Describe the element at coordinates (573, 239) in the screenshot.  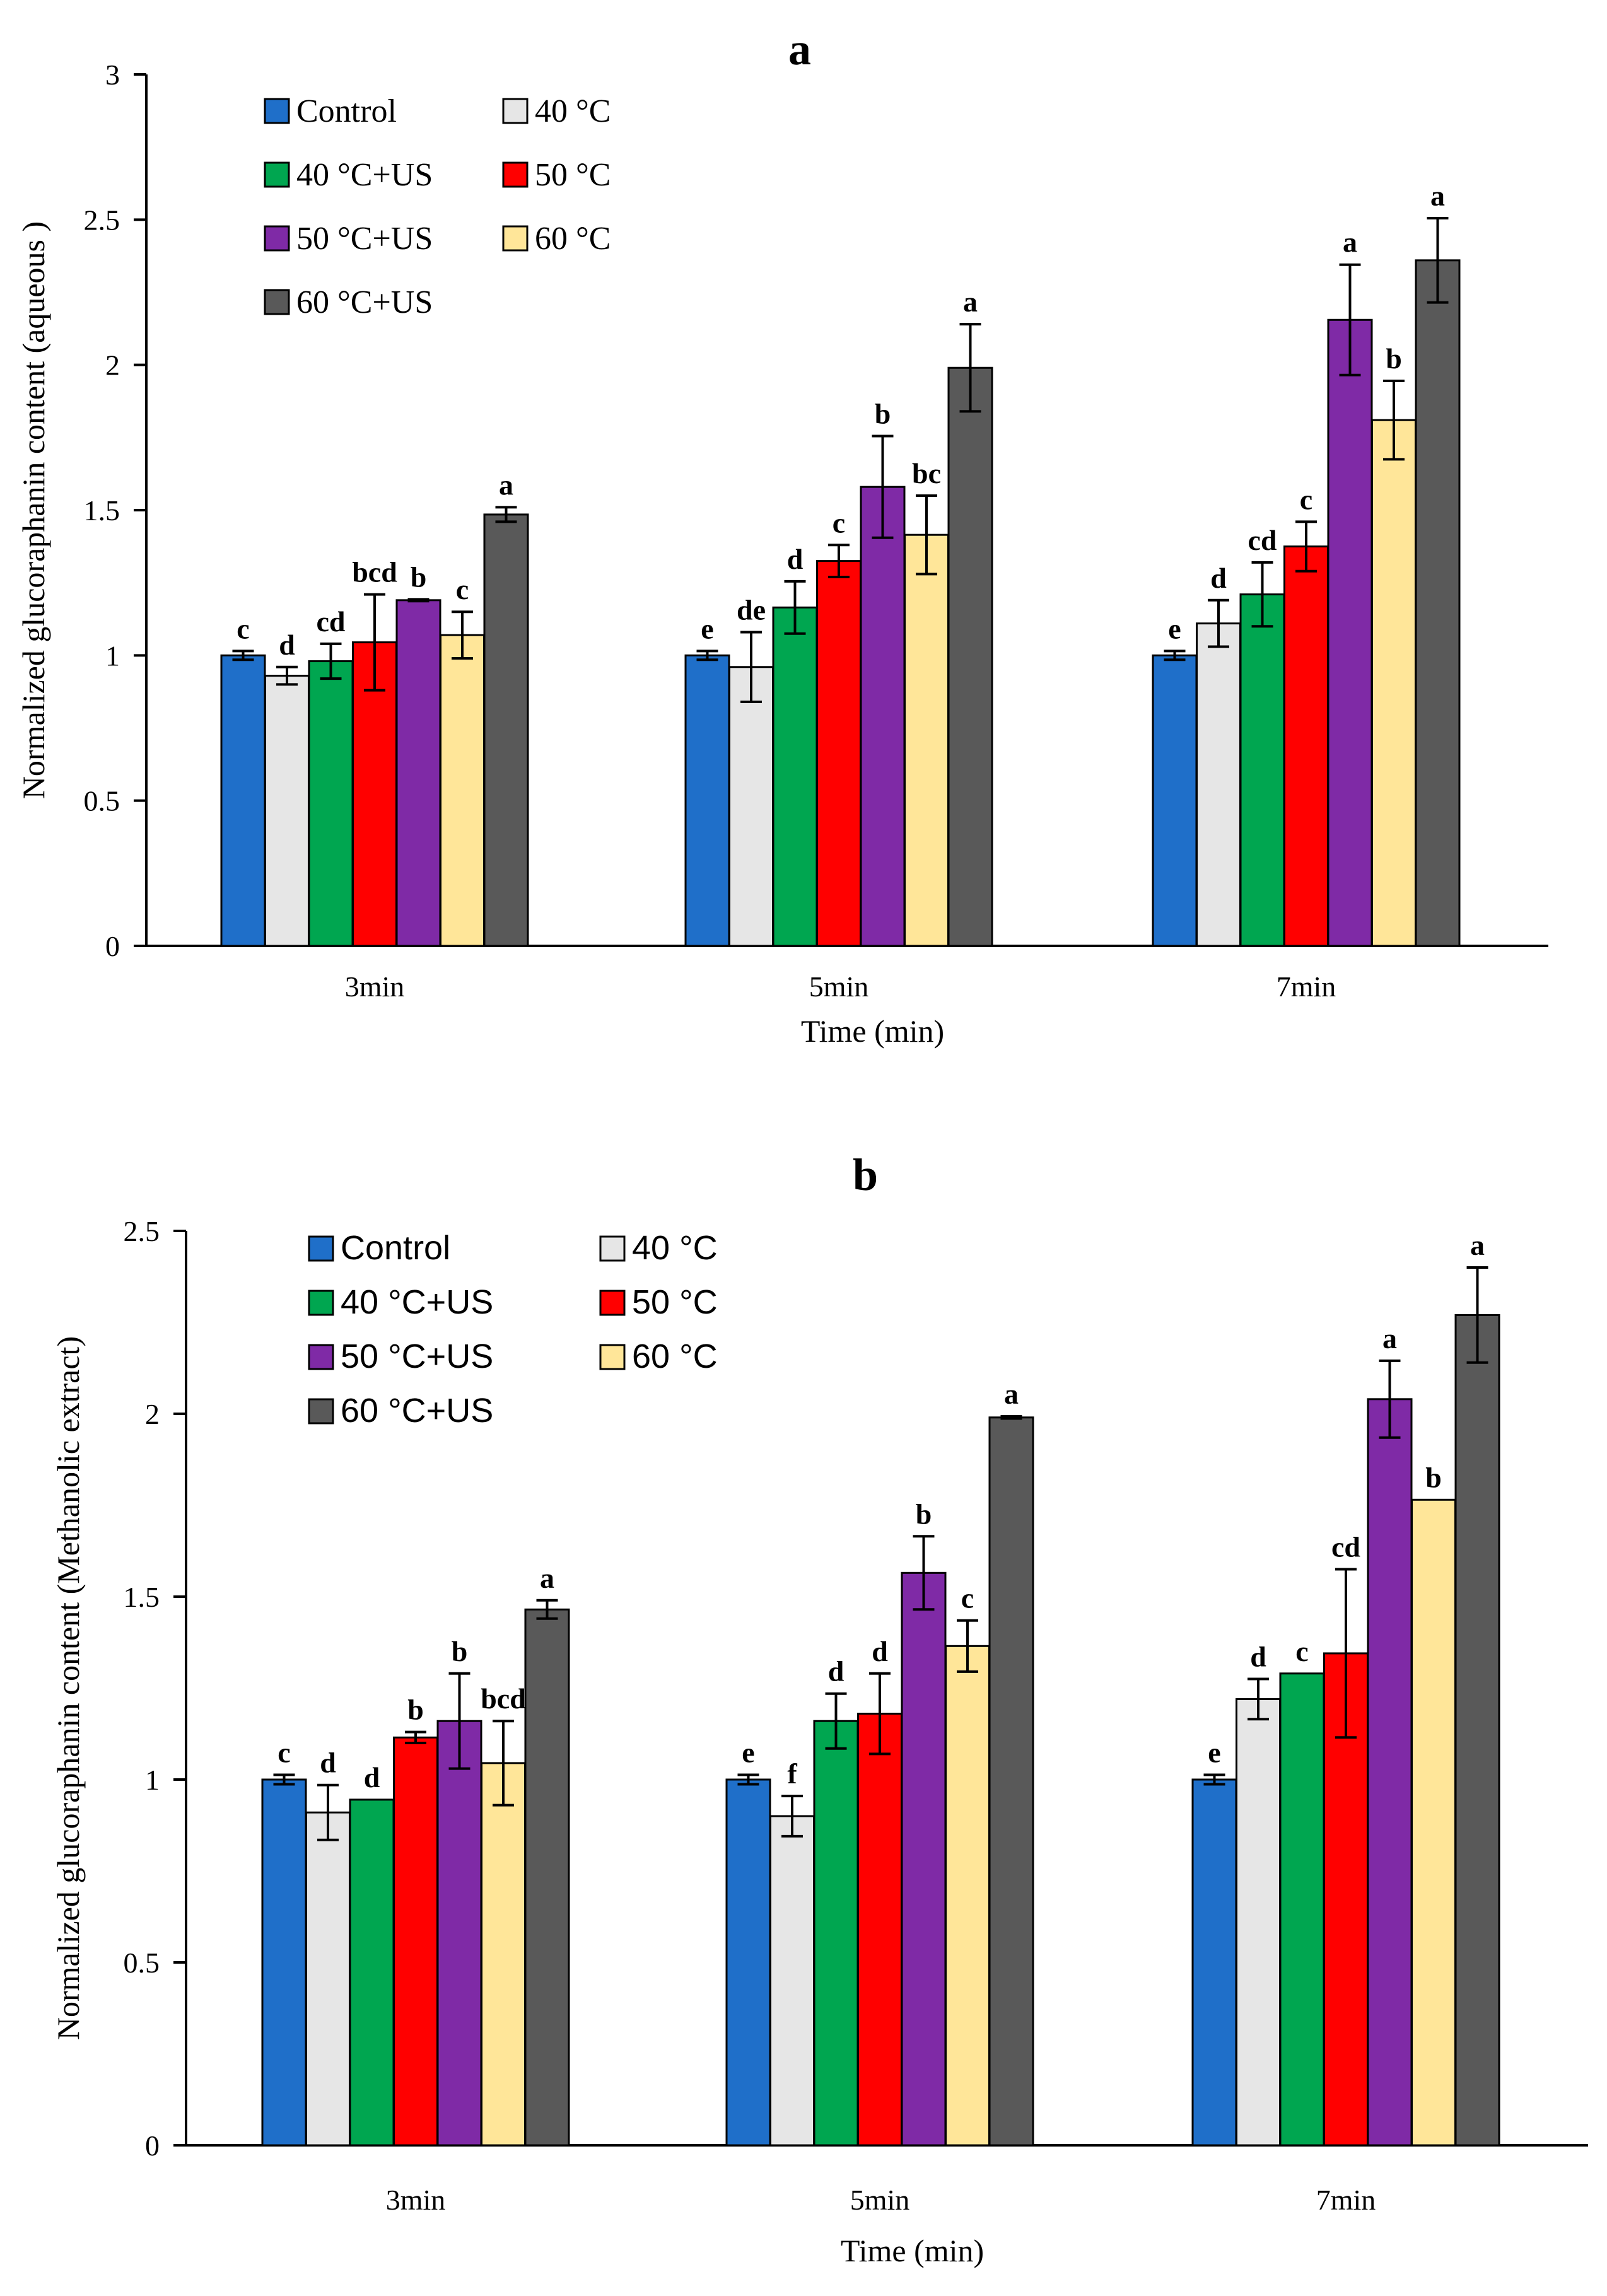
I see `legend-label: 60 °C` at that location.